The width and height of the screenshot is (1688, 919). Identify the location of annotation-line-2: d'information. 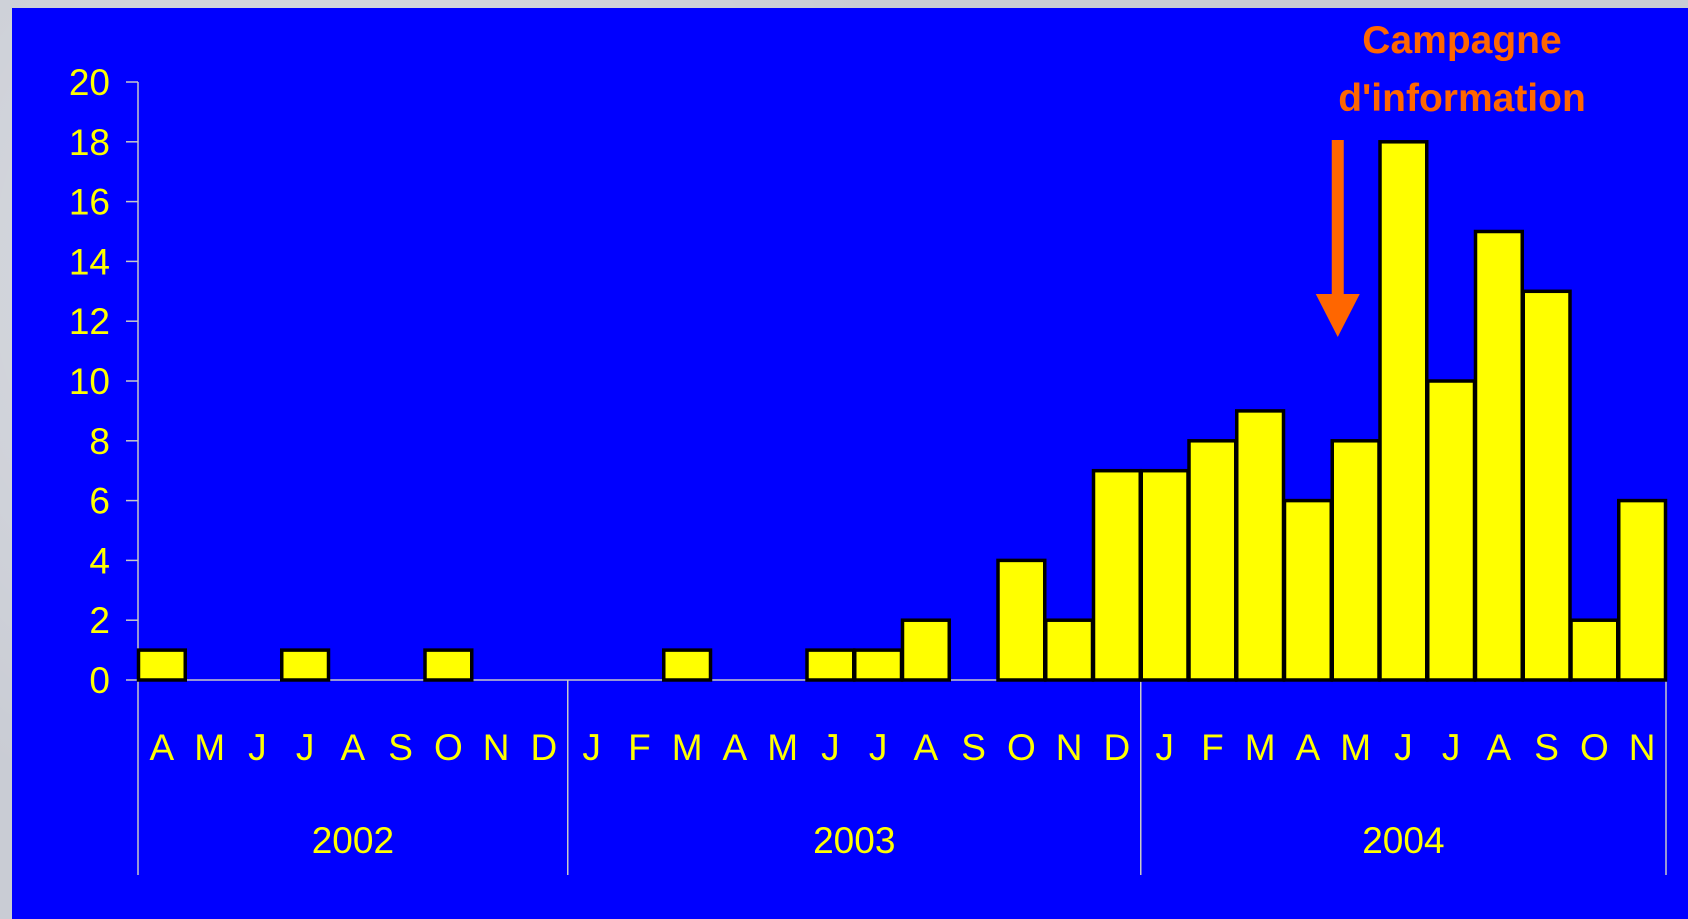
(1462, 98).